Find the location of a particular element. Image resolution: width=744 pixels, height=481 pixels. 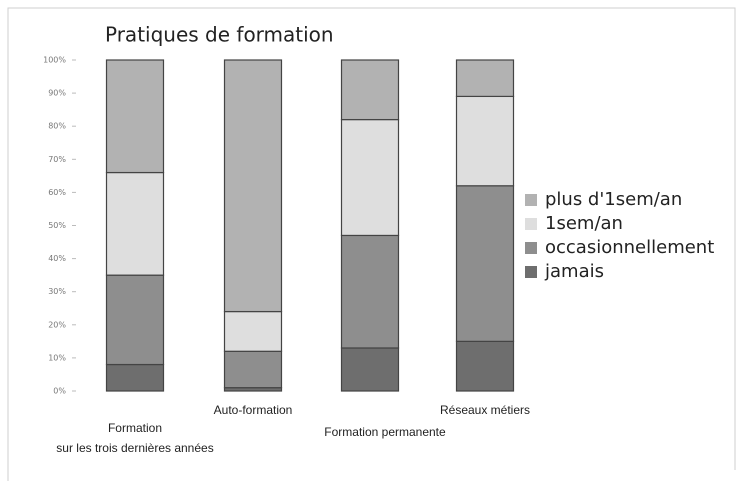

legend-label: plus d'1sem/an is located at coordinates (613, 199).